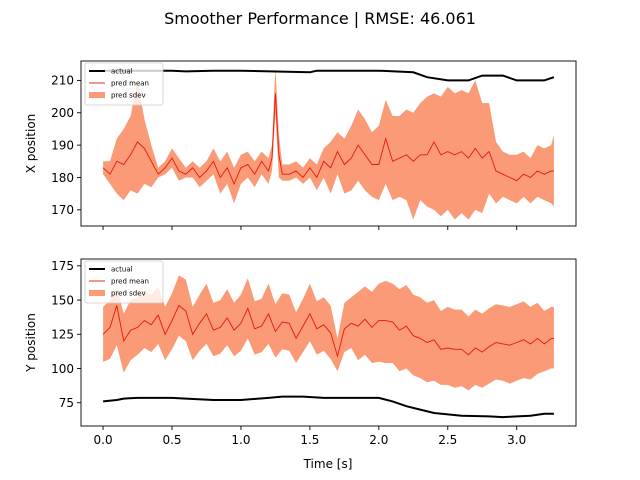  What do you see at coordinates (171, 440) in the screenshot?
I see `x-tick-label: 0.5` at bounding box center [171, 440].